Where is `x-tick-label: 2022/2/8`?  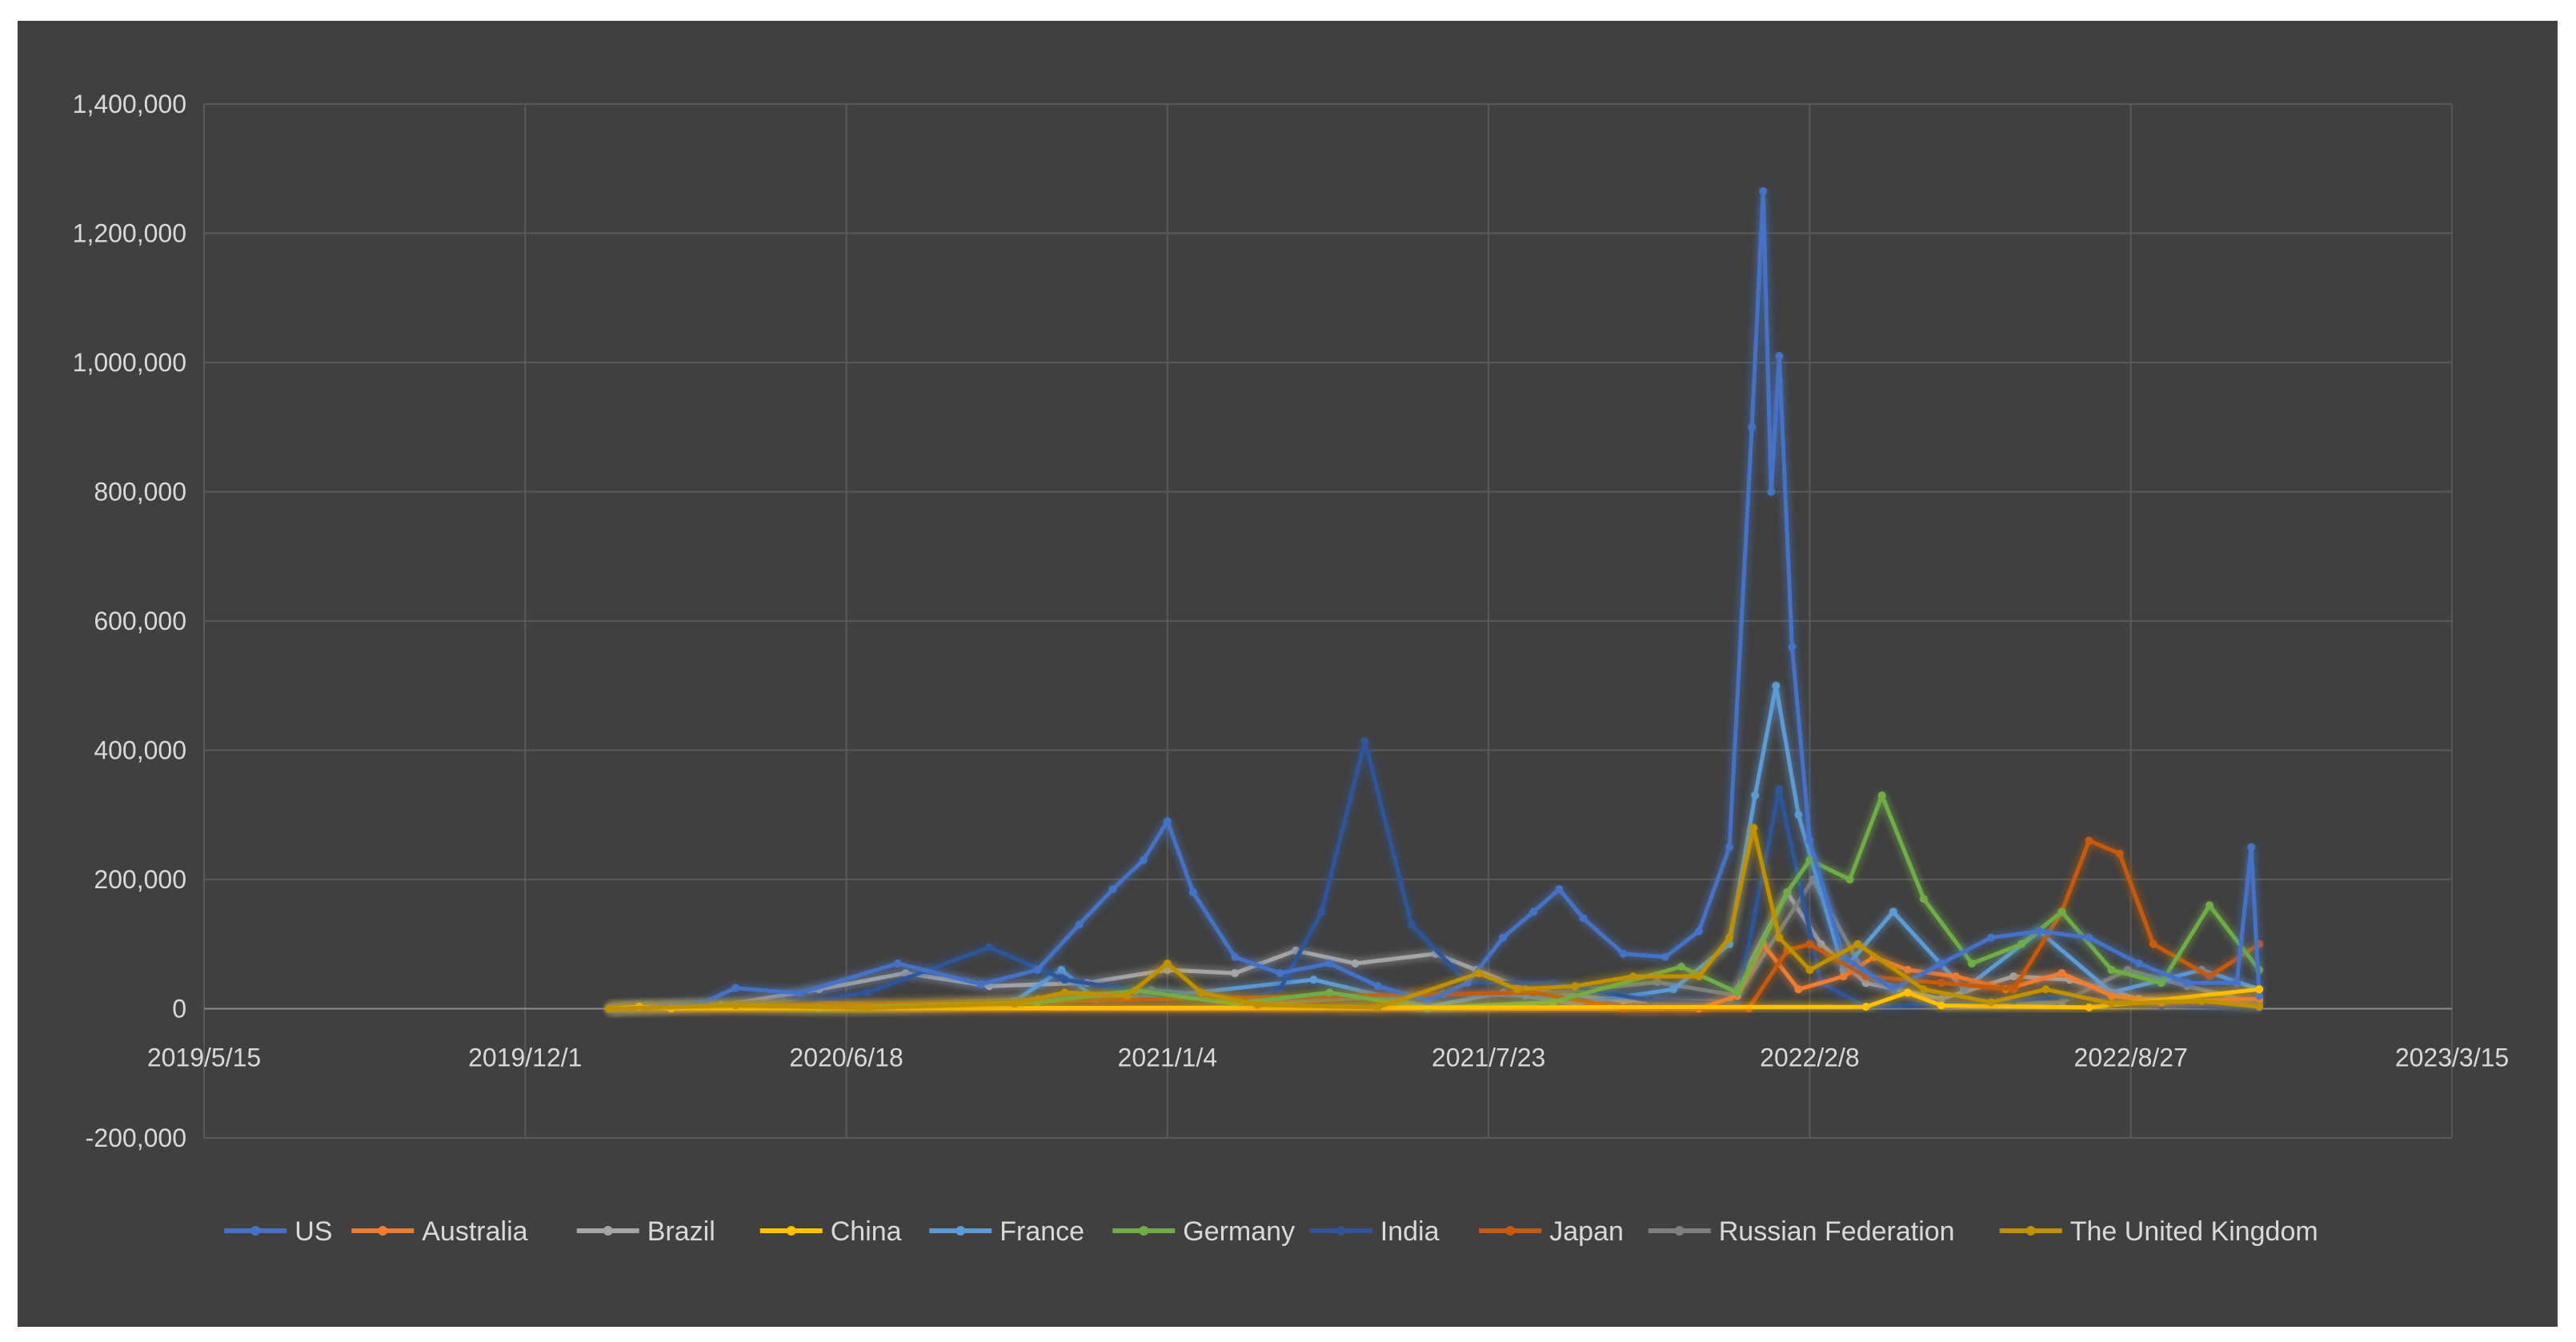
x-tick-label: 2022/2/8 is located at coordinates (1810, 1058).